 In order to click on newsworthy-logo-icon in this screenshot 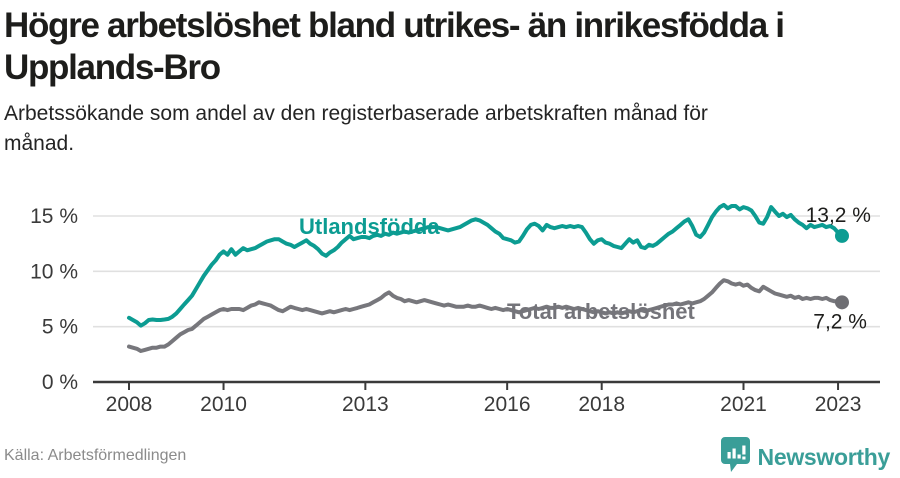, I will do `click(735, 457)`.